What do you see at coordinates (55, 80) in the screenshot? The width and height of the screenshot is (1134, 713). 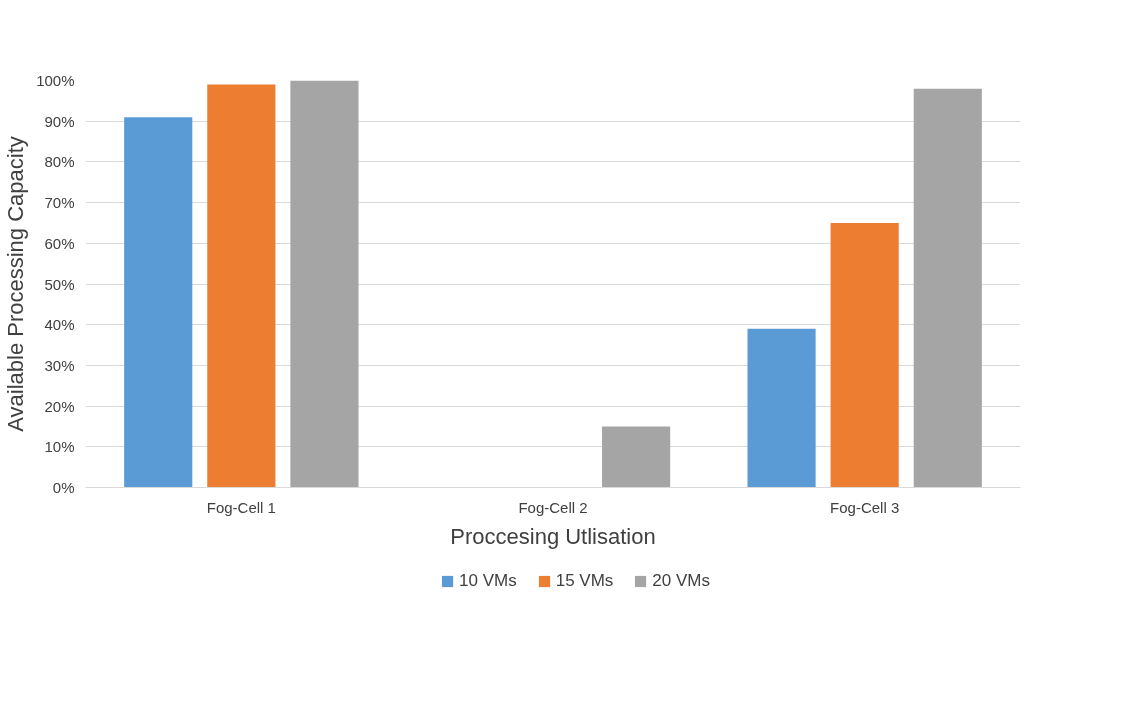 I see `y-tick-label: 100%` at bounding box center [55, 80].